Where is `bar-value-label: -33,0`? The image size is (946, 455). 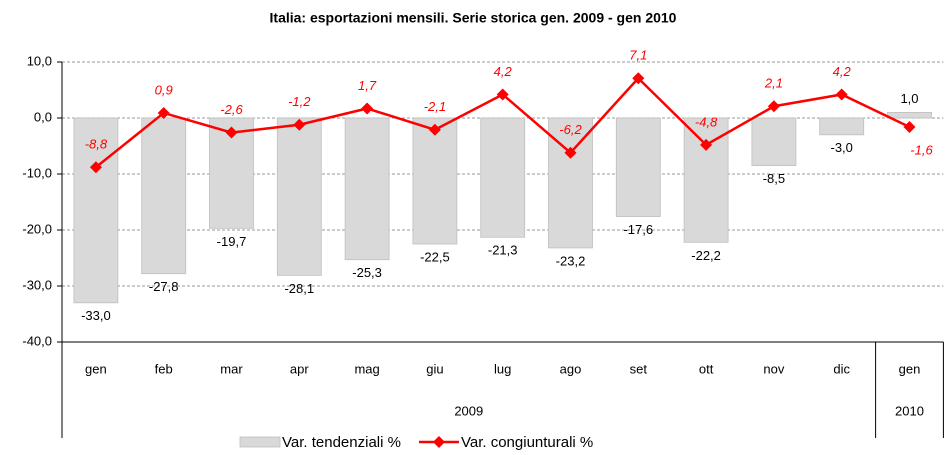 bar-value-label: -33,0 is located at coordinates (96, 315).